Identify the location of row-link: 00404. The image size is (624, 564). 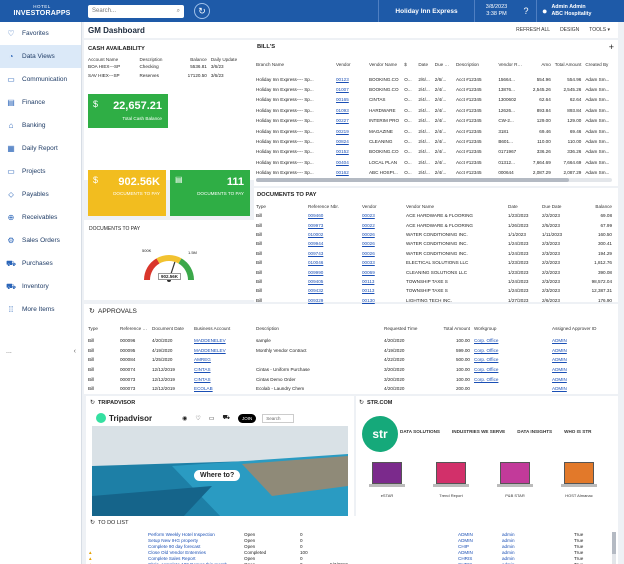
(342, 162).